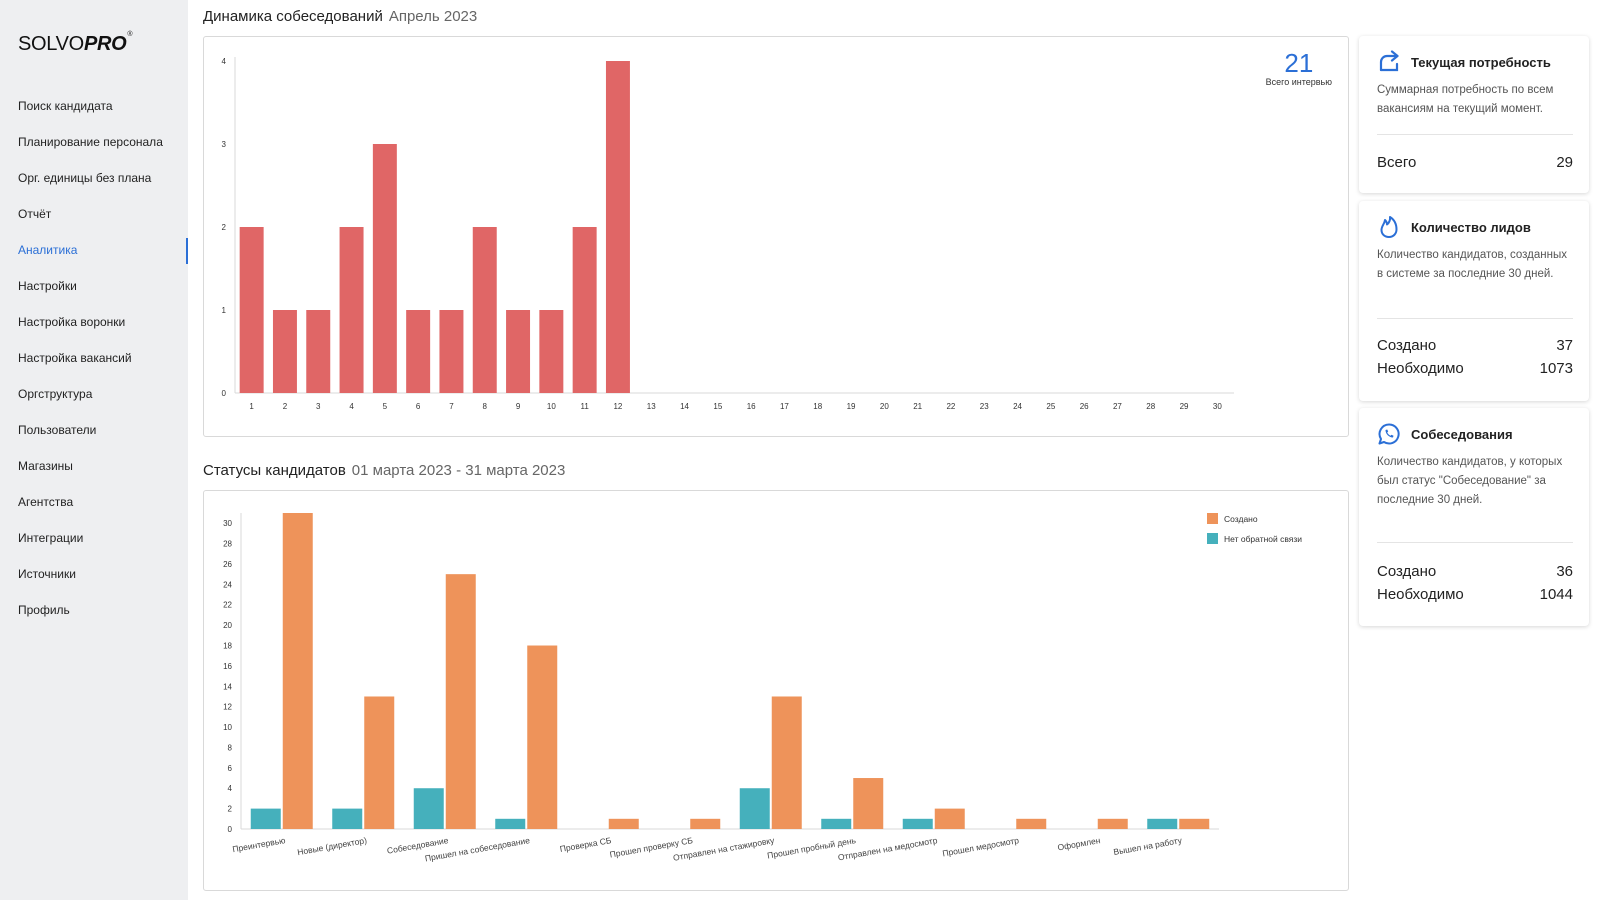 This screenshot has width=1600, height=900. What do you see at coordinates (1407, 571) in the screenshot?
I see `row-label: Создано` at bounding box center [1407, 571].